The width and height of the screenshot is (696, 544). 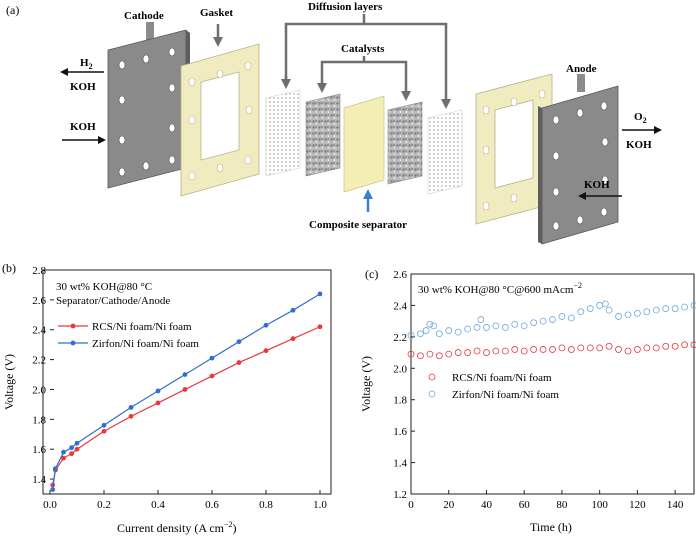 What do you see at coordinates (597, 185) in the screenshot?
I see `anode-koh-in-label: KOH` at bounding box center [597, 185].